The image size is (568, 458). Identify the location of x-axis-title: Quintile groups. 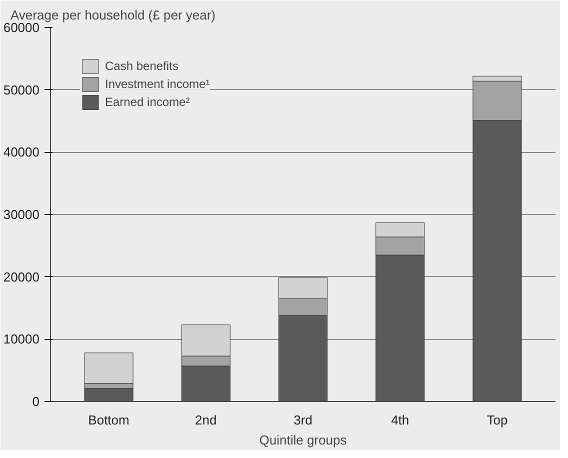
(303, 440).